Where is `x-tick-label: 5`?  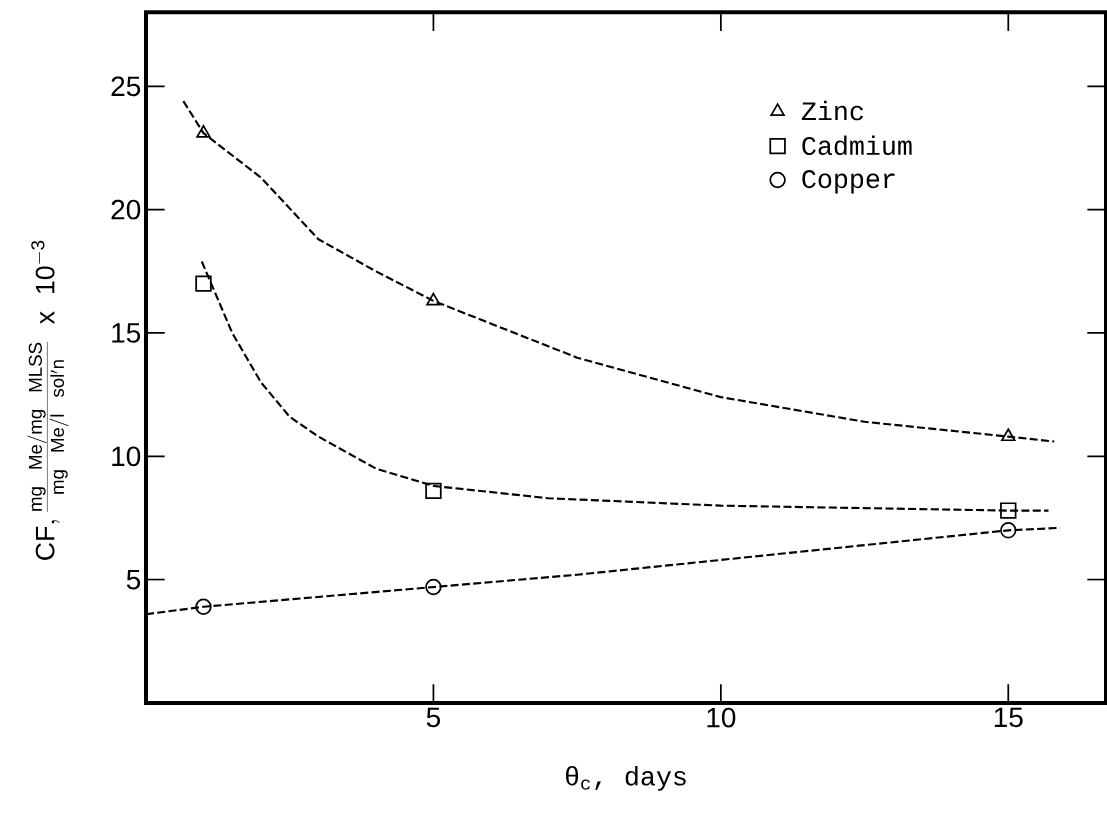
x-tick-label: 5 is located at coordinates (433, 717).